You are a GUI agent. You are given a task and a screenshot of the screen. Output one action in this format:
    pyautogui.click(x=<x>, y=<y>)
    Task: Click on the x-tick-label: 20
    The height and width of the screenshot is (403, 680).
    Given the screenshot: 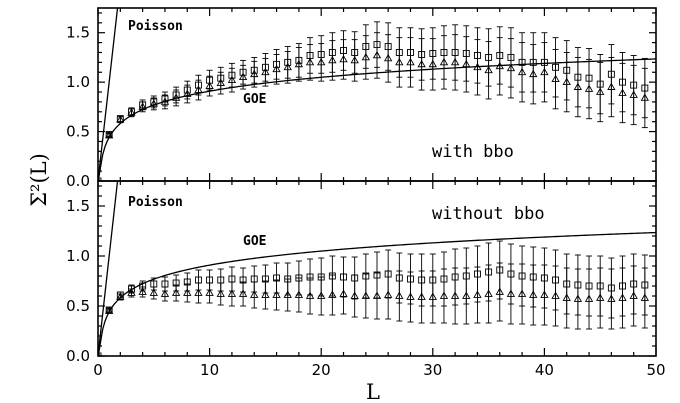 What is the action you would take?
    pyautogui.click(x=321, y=370)
    